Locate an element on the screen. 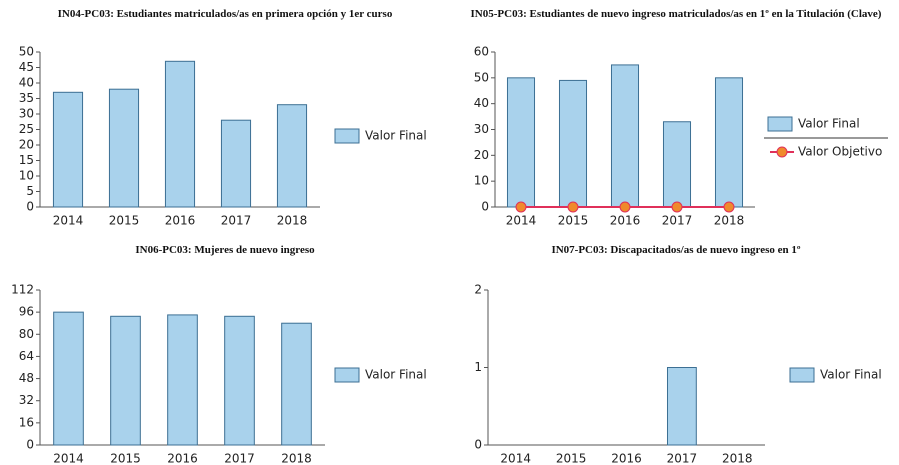 Image resolution: width=899 pixels, height=465 pixels. y-tick-label: 2 is located at coordinates (478, 290).